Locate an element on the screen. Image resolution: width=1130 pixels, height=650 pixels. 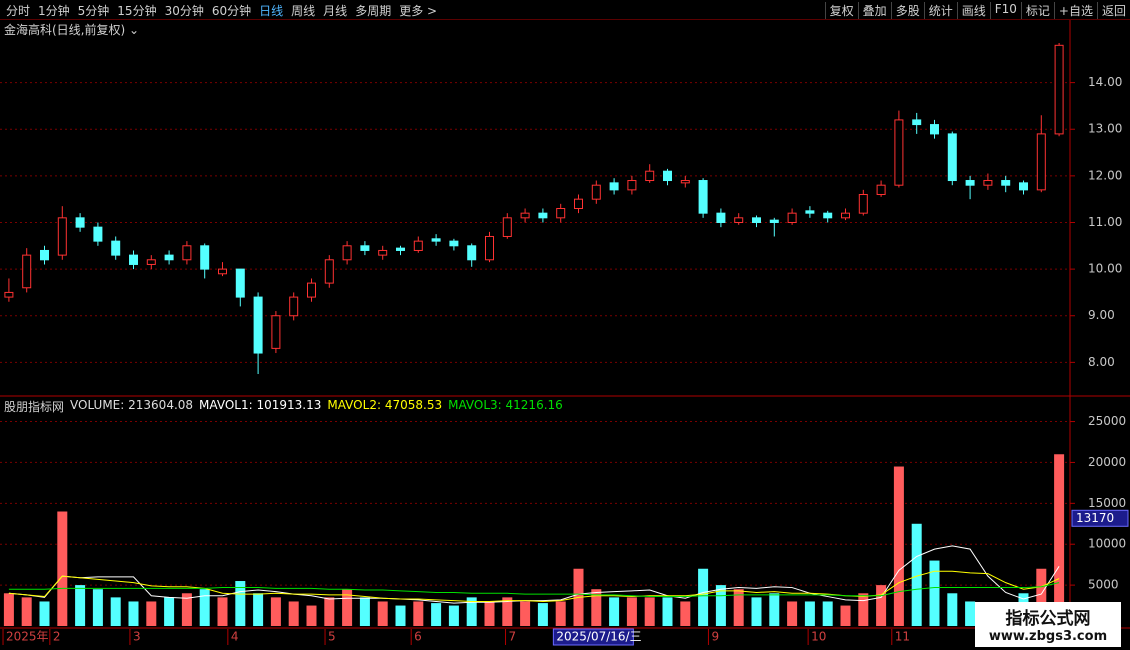
tool-button: 画线 is located at coordinates (973, 10).